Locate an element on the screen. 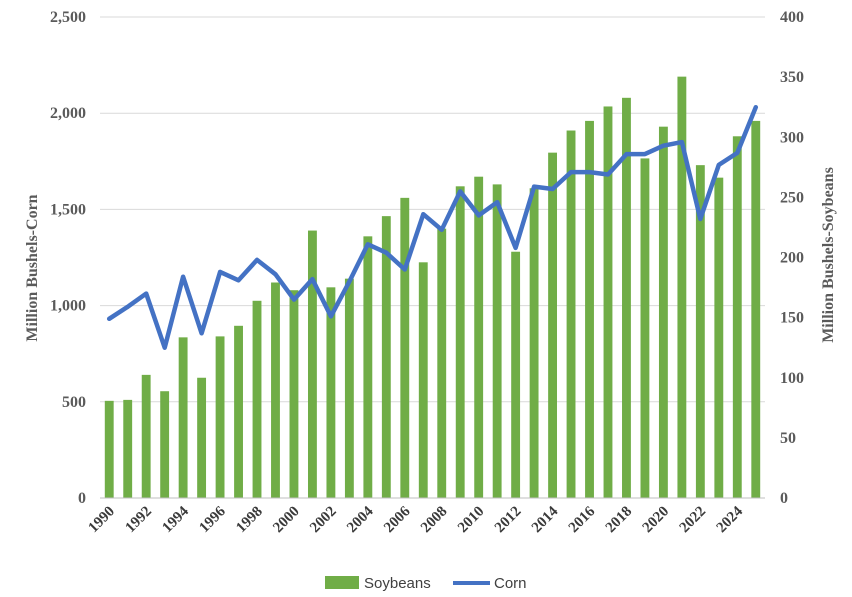 This screenshot has width=852, height=597. left-tick-label: 0 is located at coordinates (82, 498).